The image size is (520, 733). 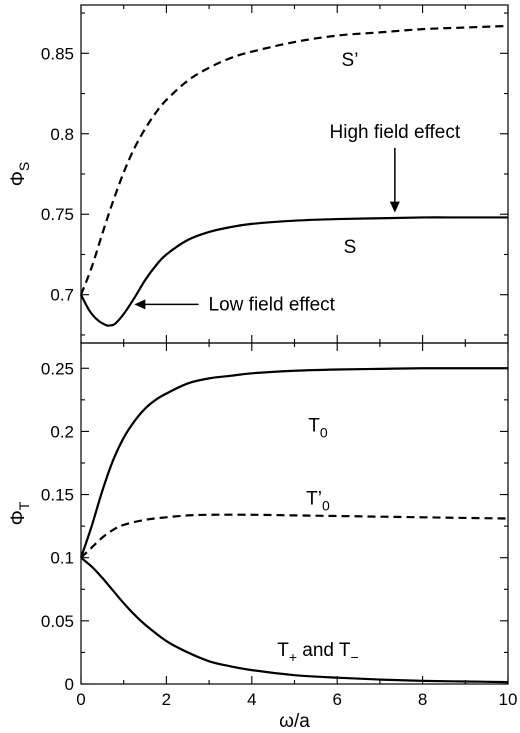 I want to click on y-tick-label: 0.1, so click(x=62, y=558).